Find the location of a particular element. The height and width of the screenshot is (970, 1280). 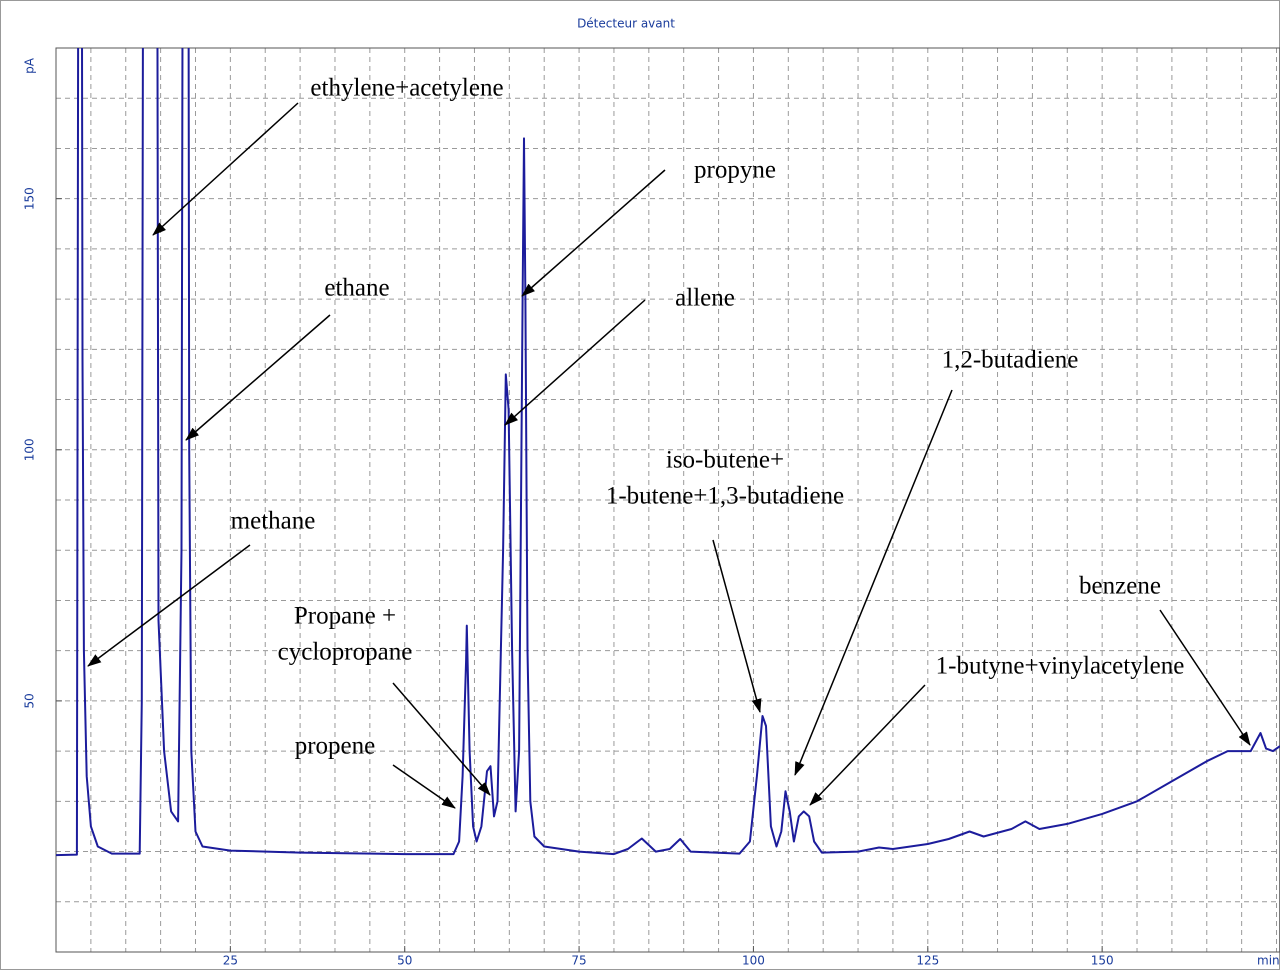

x-axis-label: min is located at coordinates (1268, 961).